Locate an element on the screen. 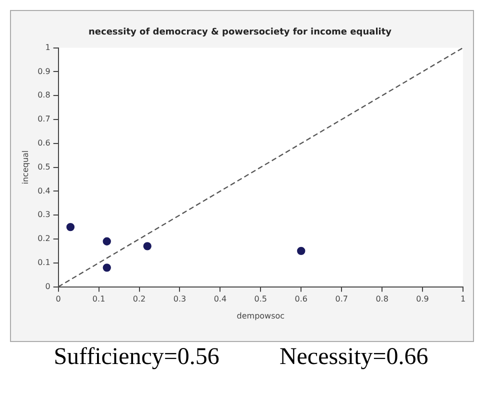 This screenshot has width=482, height=400. y-tick-label: 0.8 is located at coordinates (44, 95).